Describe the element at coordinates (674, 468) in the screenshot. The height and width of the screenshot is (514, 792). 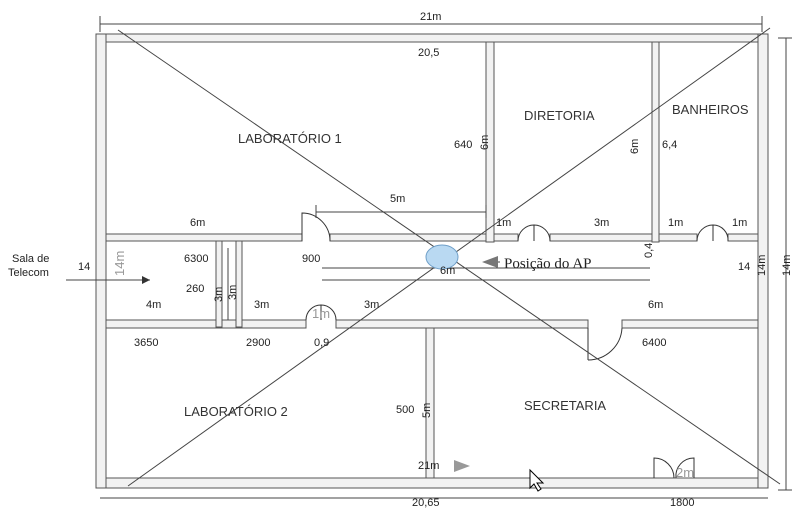
I see `door-main-entrance` at that location.